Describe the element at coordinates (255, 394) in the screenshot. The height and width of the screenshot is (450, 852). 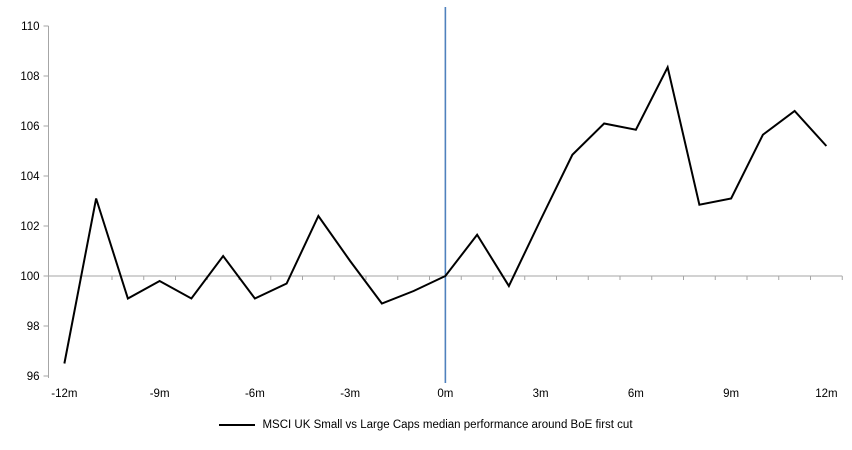
I see `x-tick-label: -6m` at that location.